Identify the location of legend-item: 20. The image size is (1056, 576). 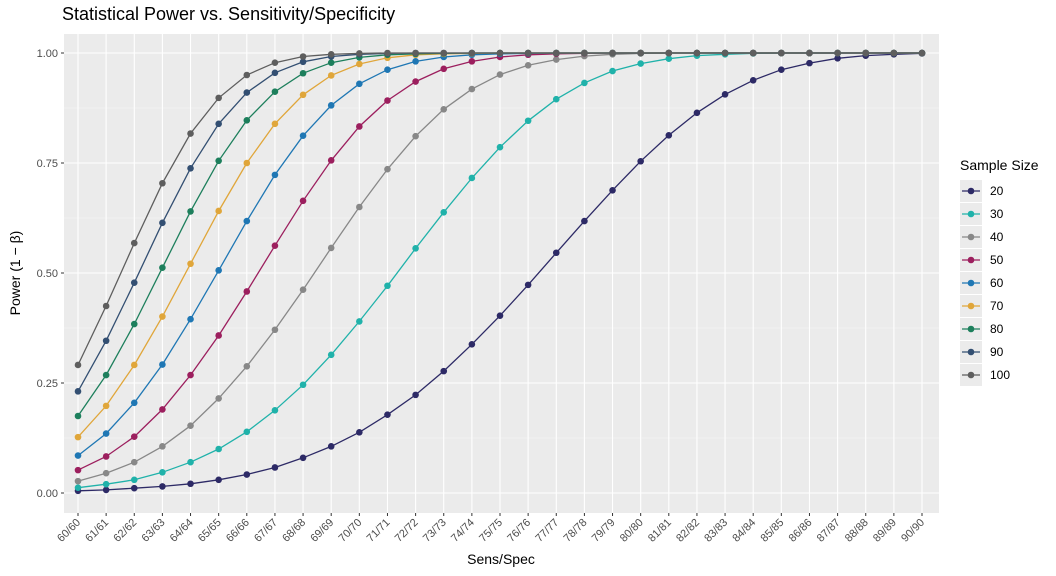
(982, 191).